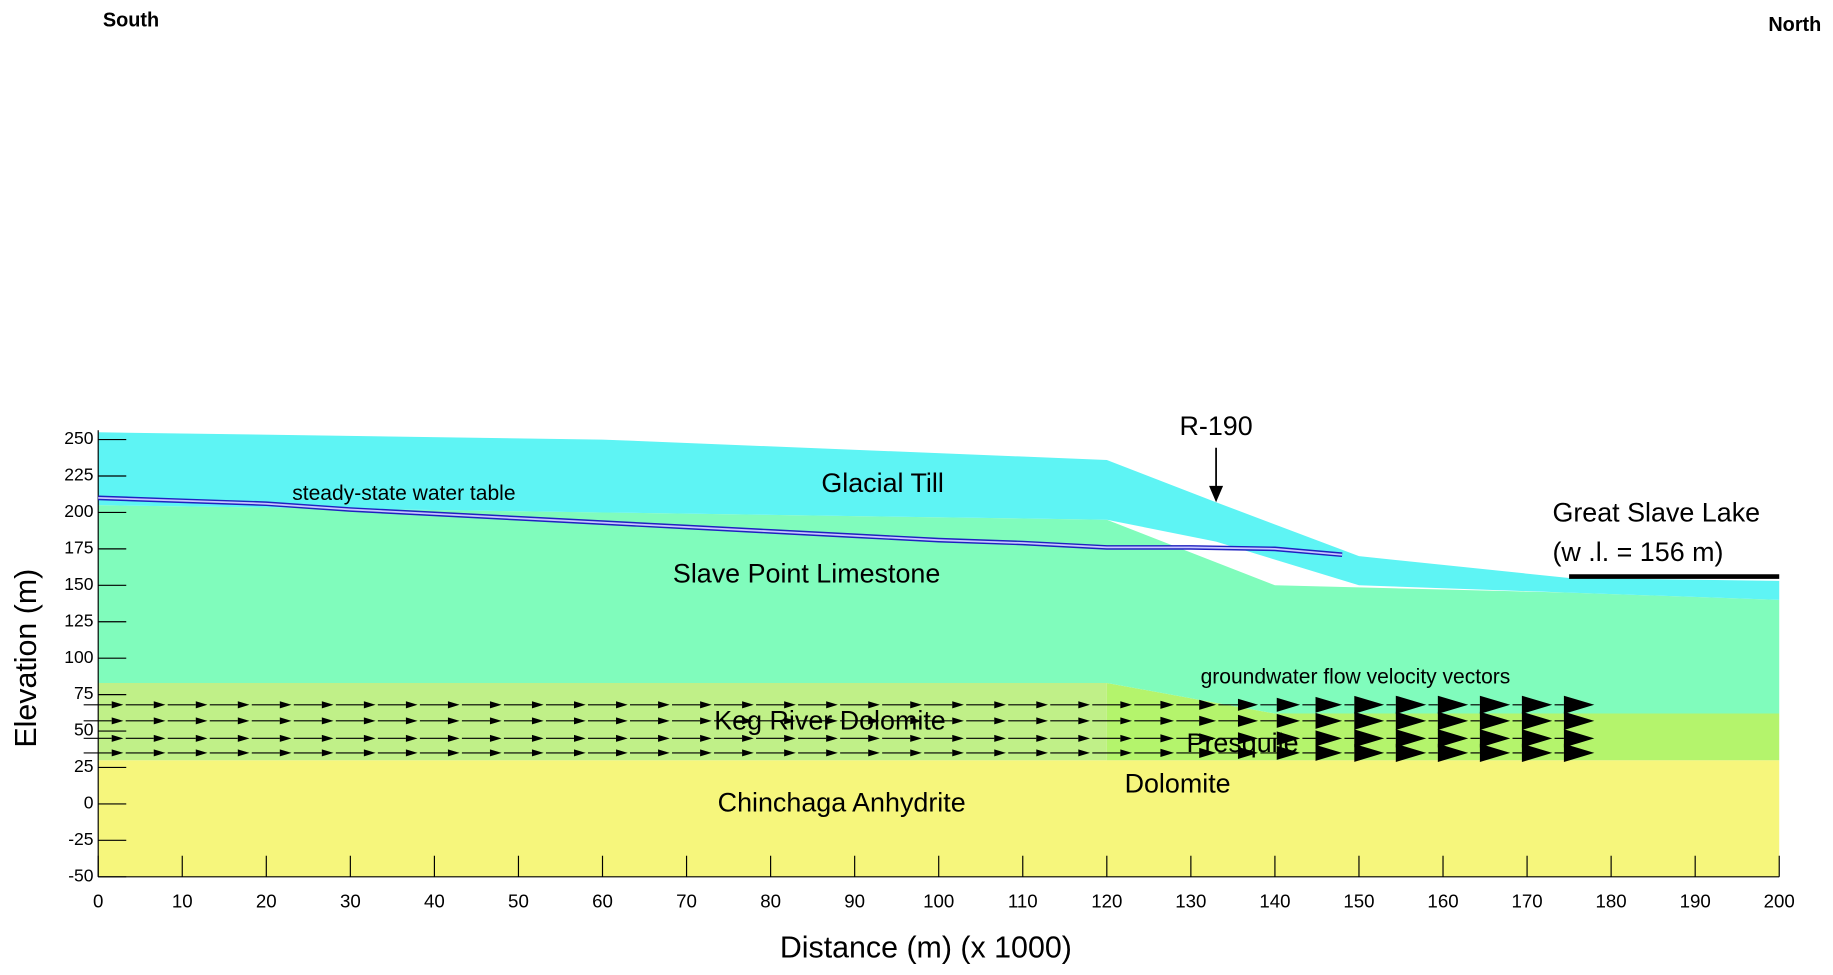 This screenshot has width=1833, height=975. Describe the element at coordinates (1178, 784) in the screenshot. I see `layer-label: Dolomite` at that location.